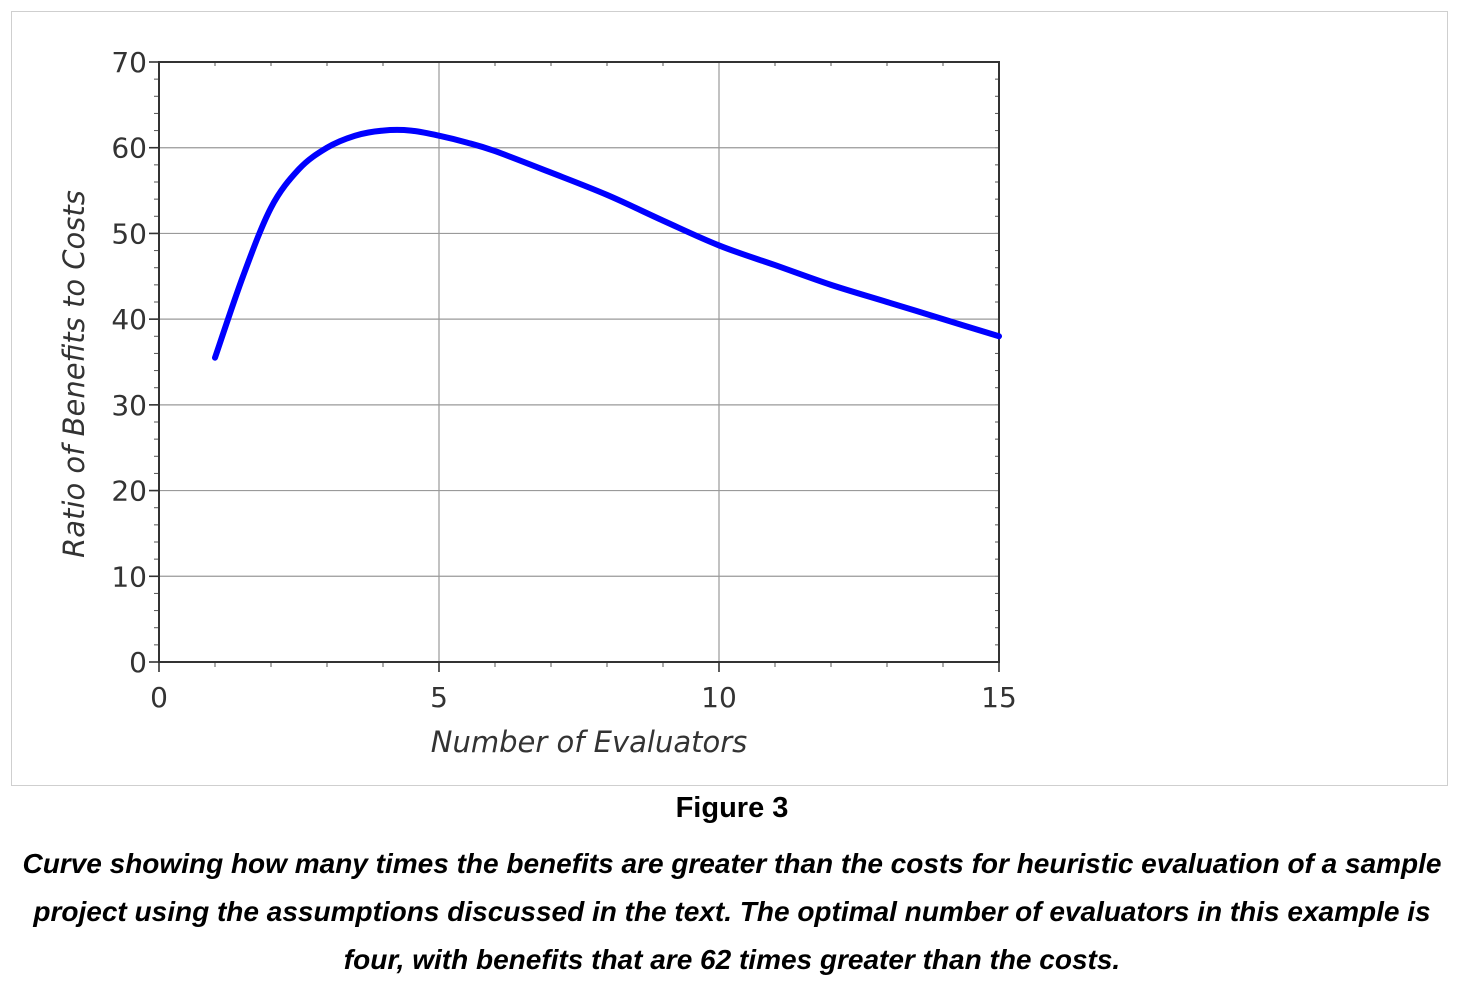  I want to click on y-tick-label: 60, so click(129, 148).